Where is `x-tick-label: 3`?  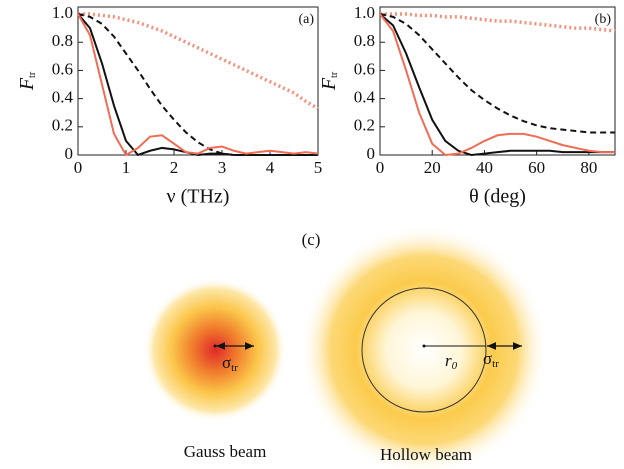
x-tick-label: 3 is located at coordinates (222, 167).